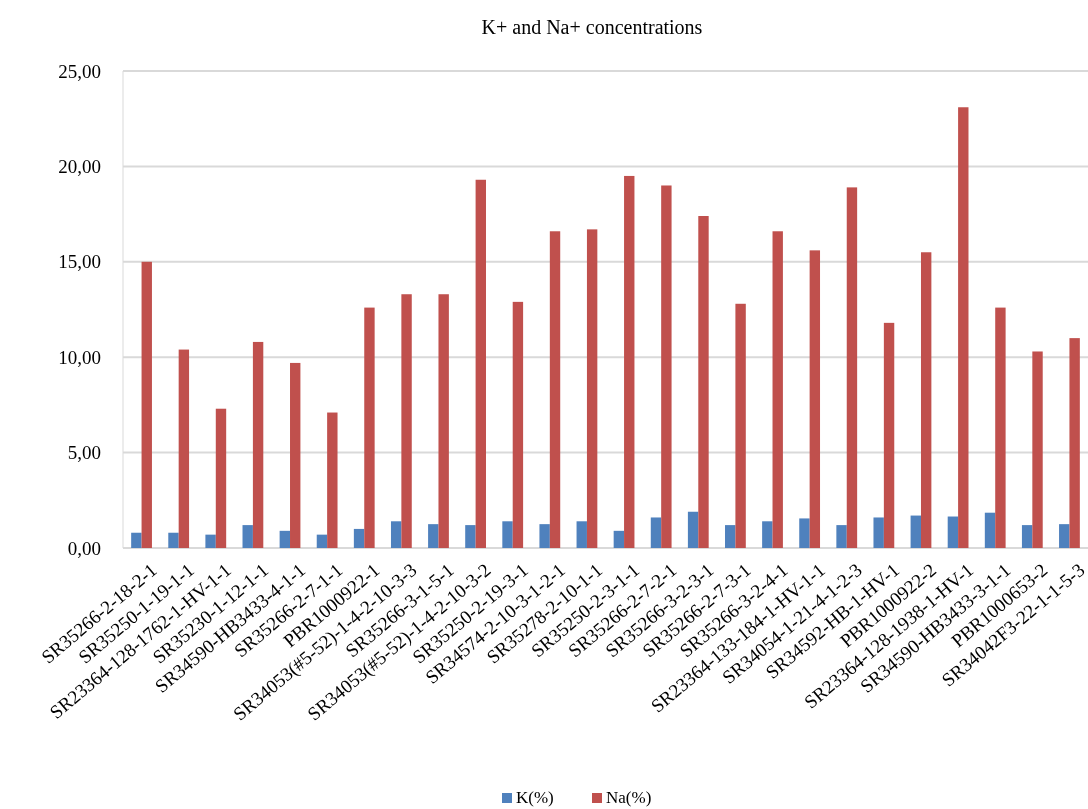 The height and width of the screenshot is (809, 1088). What do you see at coordinates (84, 453) in the screenshot?
I see `y-tick-label: 5,00` at bounding box center [84, 453].